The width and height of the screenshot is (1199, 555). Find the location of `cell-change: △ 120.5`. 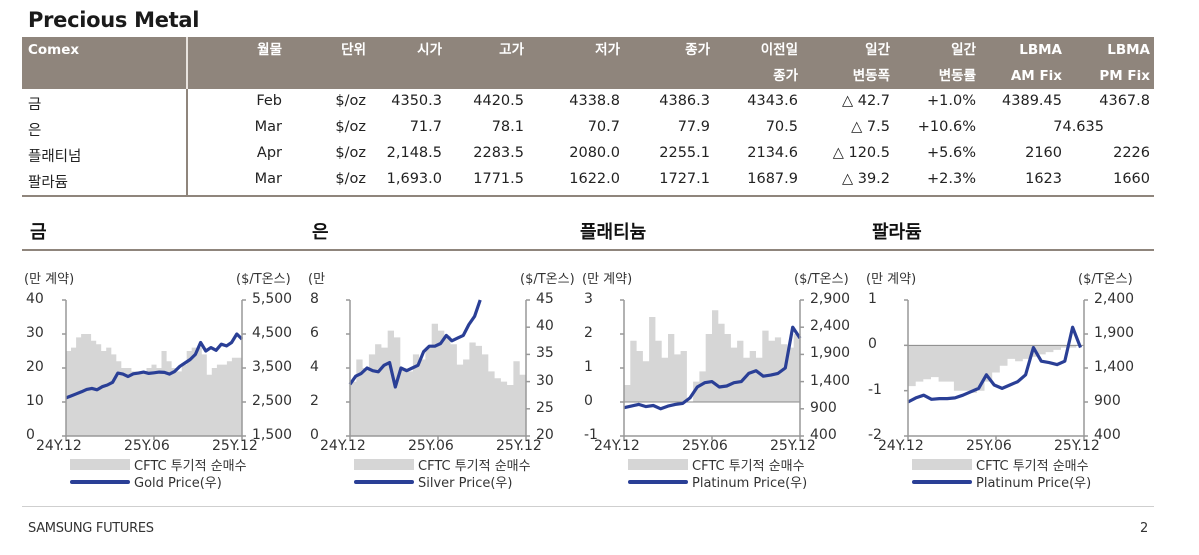

cell-change: △ 120.5 is located at coordinates (861, 153).